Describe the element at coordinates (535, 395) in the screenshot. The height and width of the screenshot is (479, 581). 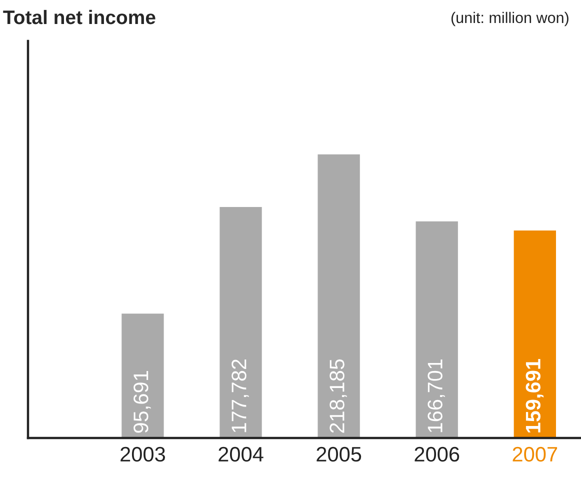
I see `data-label: 159,691` at that location.